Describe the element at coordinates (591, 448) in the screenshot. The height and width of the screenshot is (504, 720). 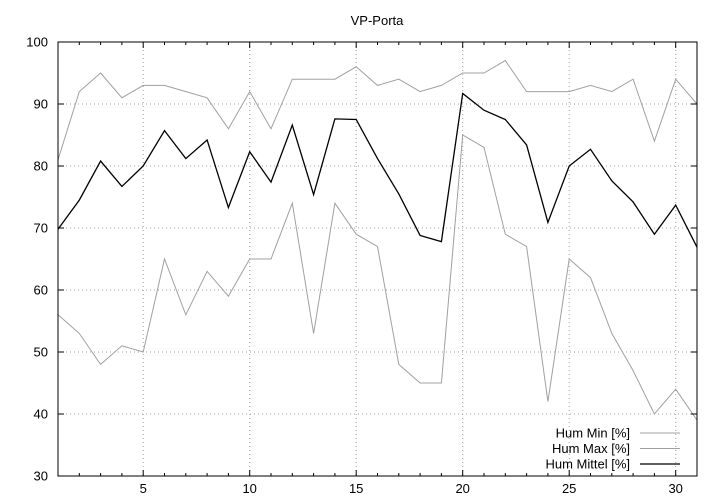
I see `legend-label-1: Hum Max [%]` at that location.